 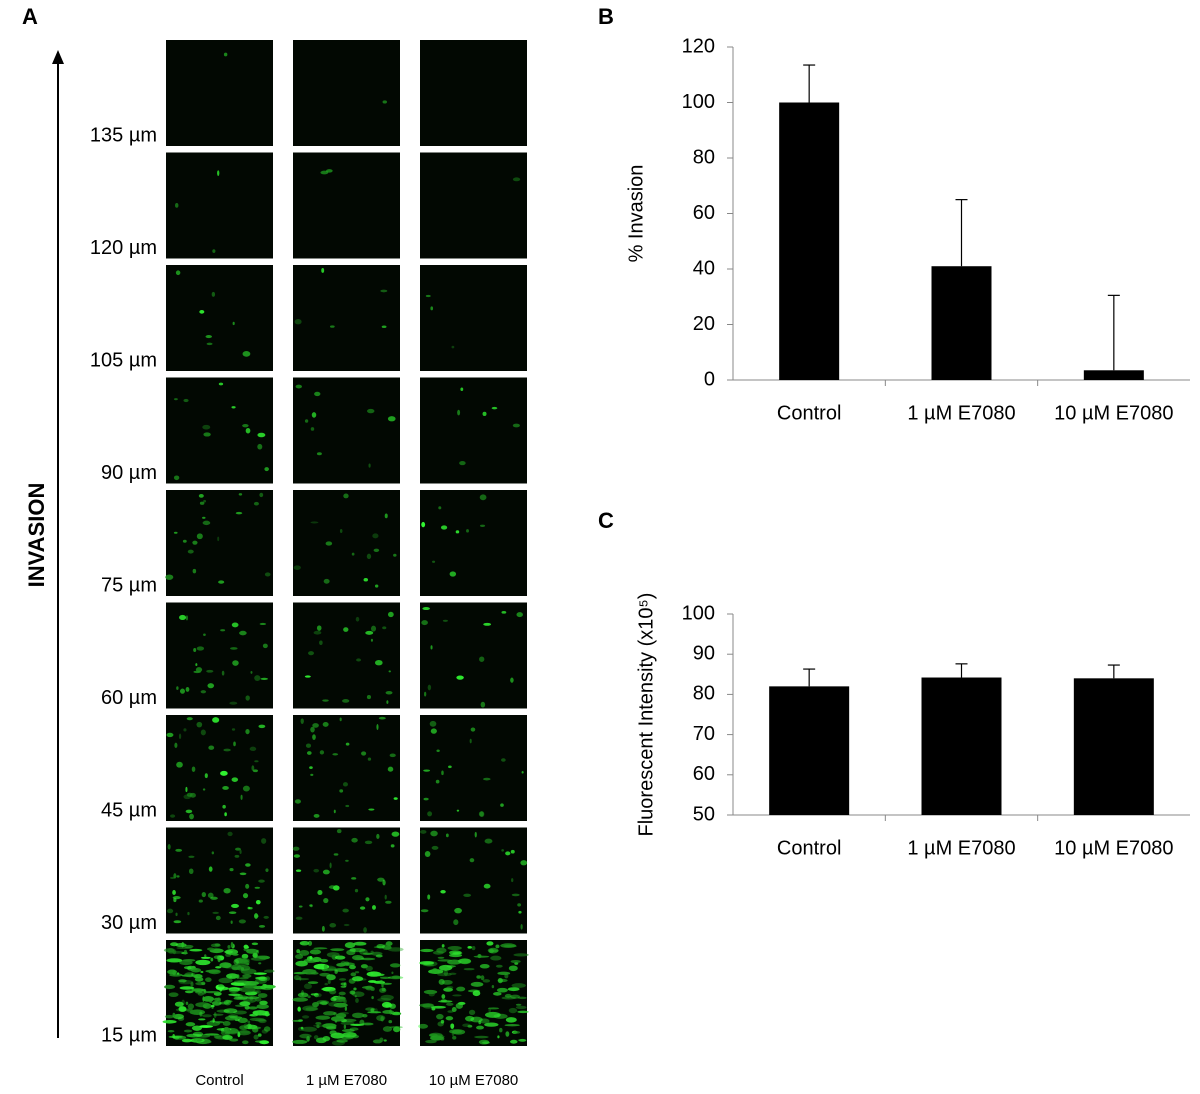 I want to click on y-tick-label: 80, so click(x=704, y=694).